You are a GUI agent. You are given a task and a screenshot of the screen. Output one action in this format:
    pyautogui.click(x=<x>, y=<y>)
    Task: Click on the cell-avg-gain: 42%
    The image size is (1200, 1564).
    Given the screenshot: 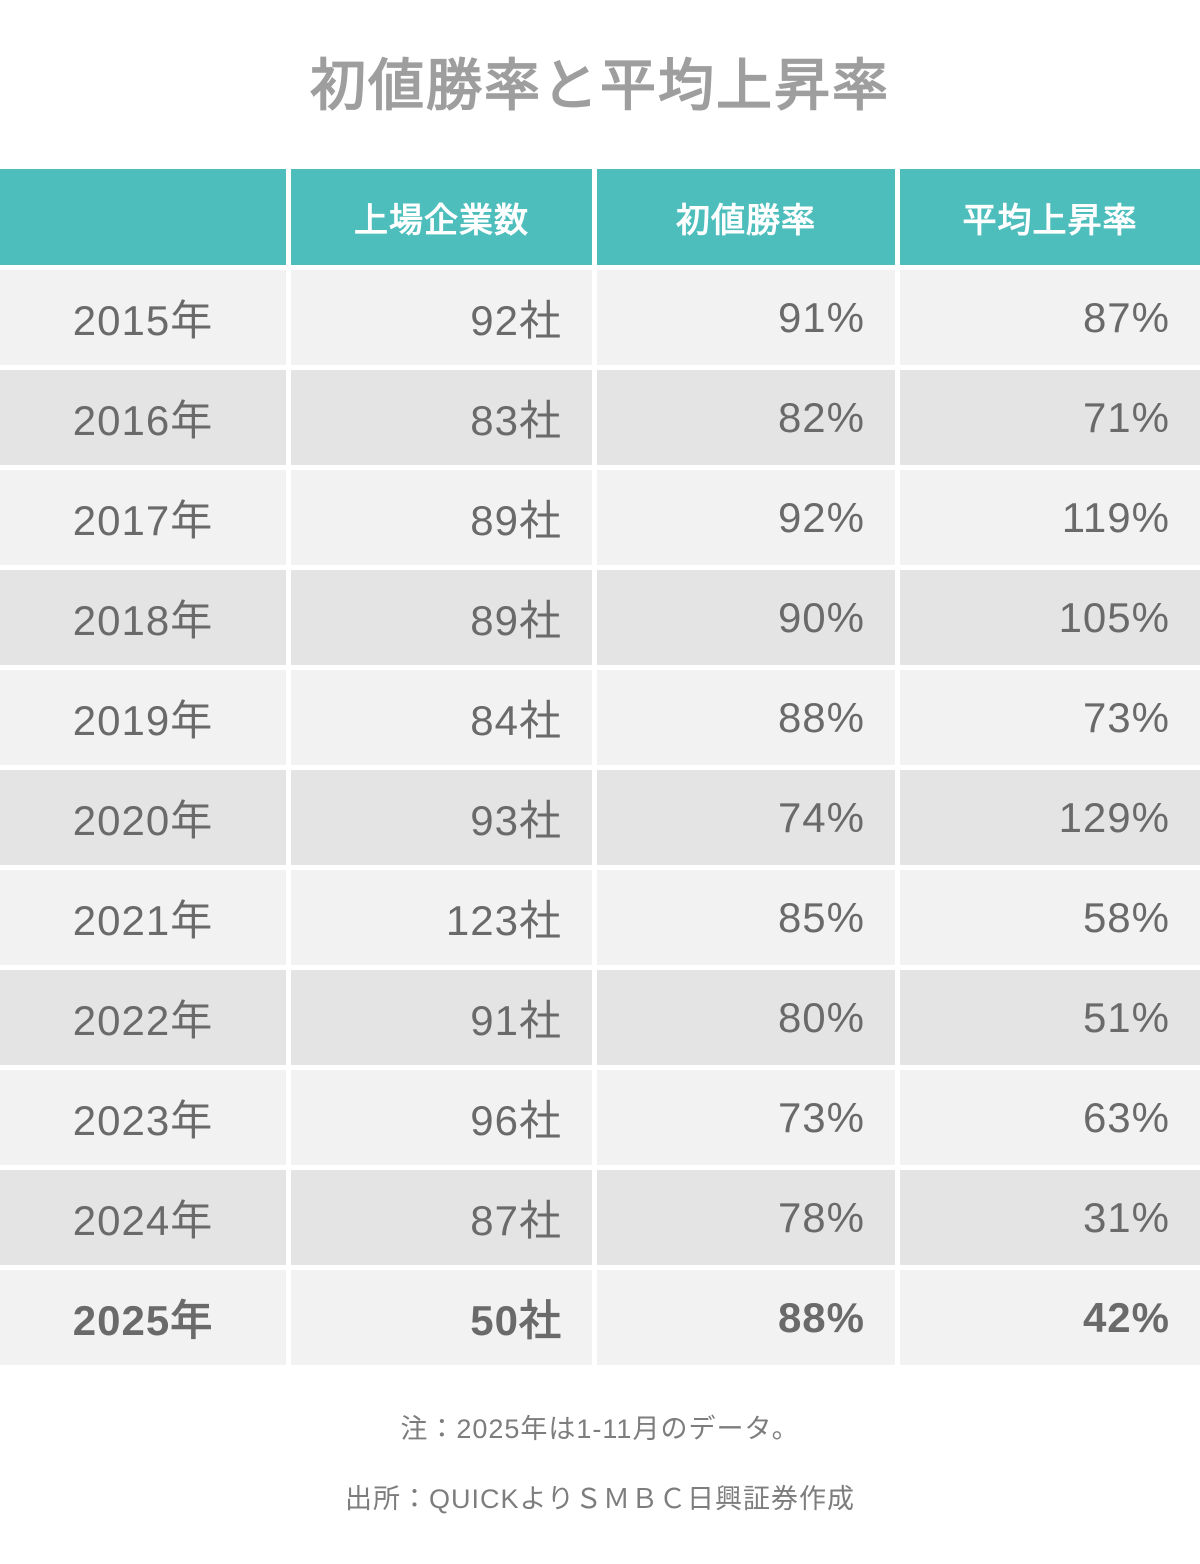 What is the action you would take?
    pyautogui.click(x=1050, y=1317)
    